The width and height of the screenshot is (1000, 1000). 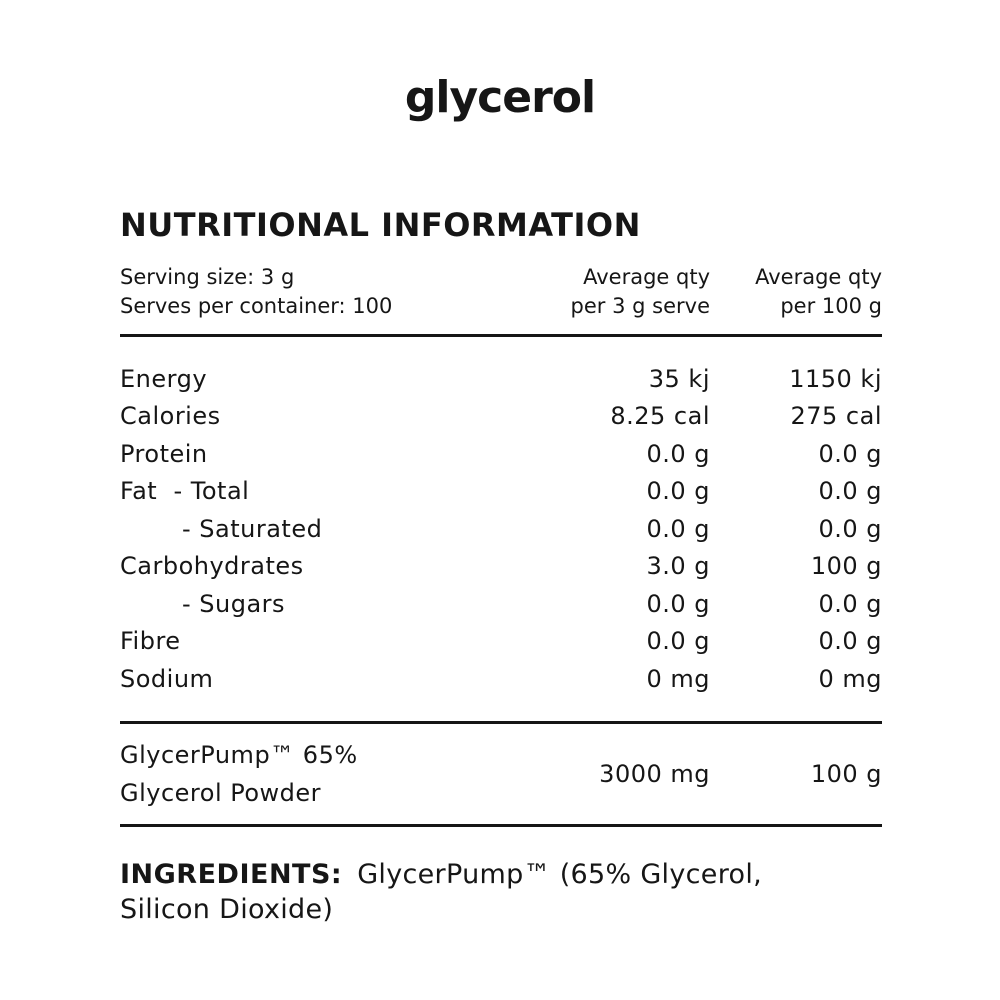 I want to click on table-row-energy: Energy 35 kj 1150 kj, so click(x=501, y=379).